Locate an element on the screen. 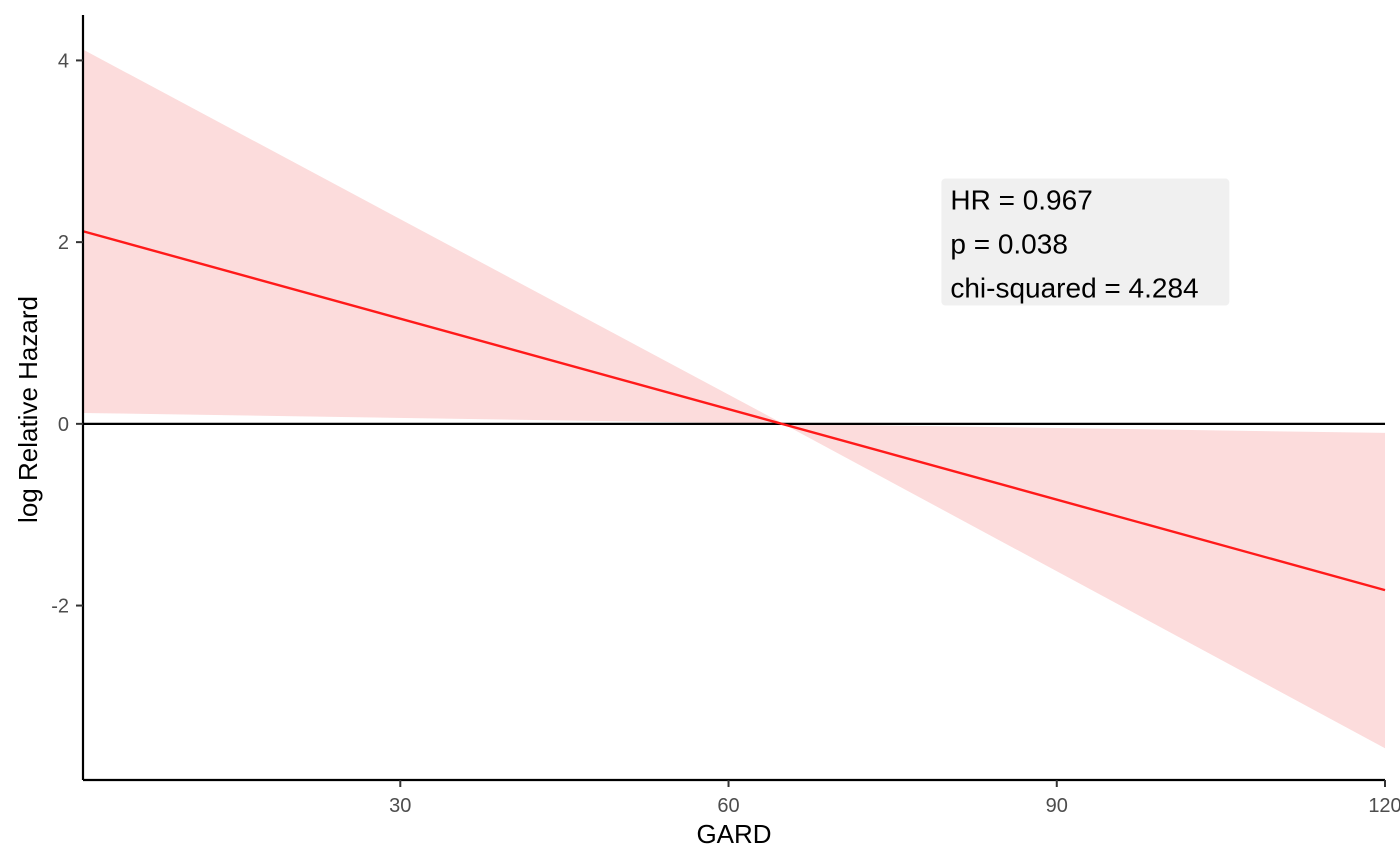 This screenshot has height=865, width=1400. annotation-line: HR = 0.967 is located at coordinates (1021, 200).